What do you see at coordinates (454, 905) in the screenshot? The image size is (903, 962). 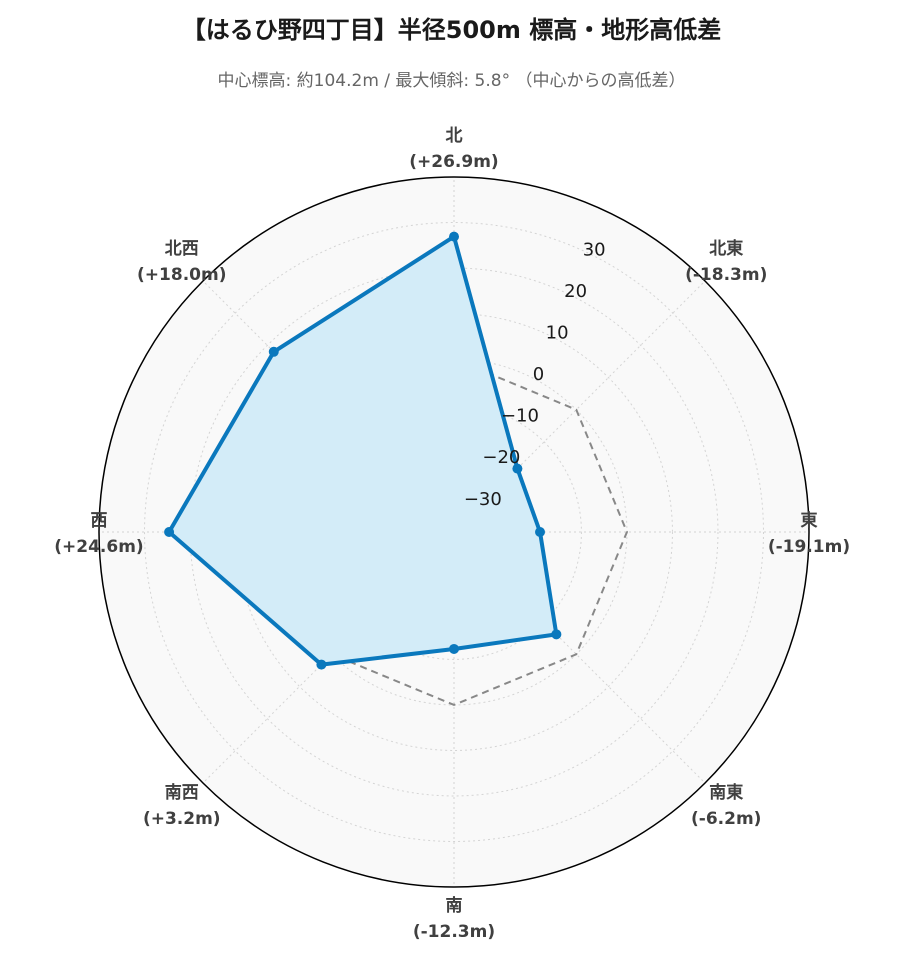 I see `direction-name: 南` at bounding box center [454, 905].